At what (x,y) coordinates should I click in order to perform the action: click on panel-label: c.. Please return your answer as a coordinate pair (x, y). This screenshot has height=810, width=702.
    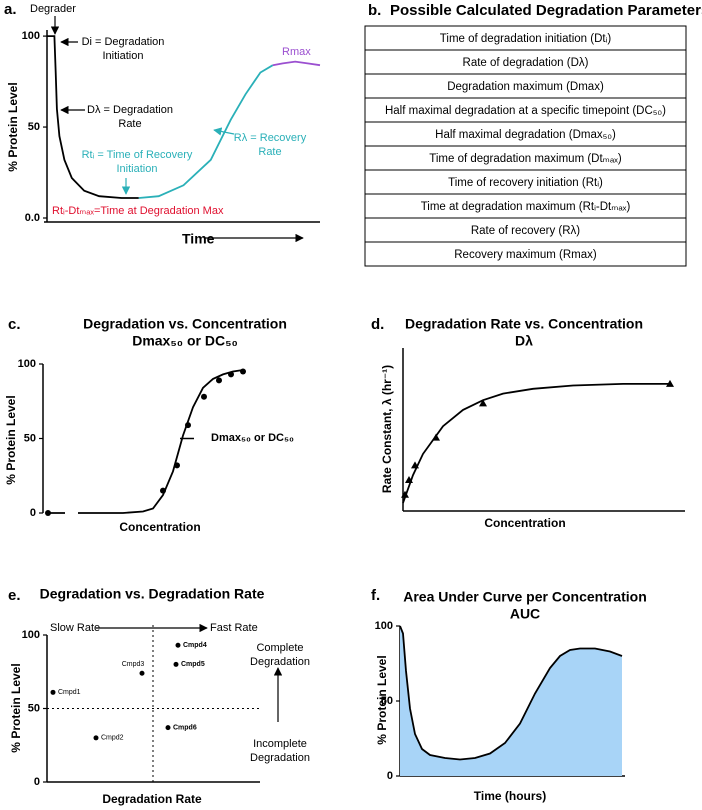
    Looking at the image, I should click on (14, 324).